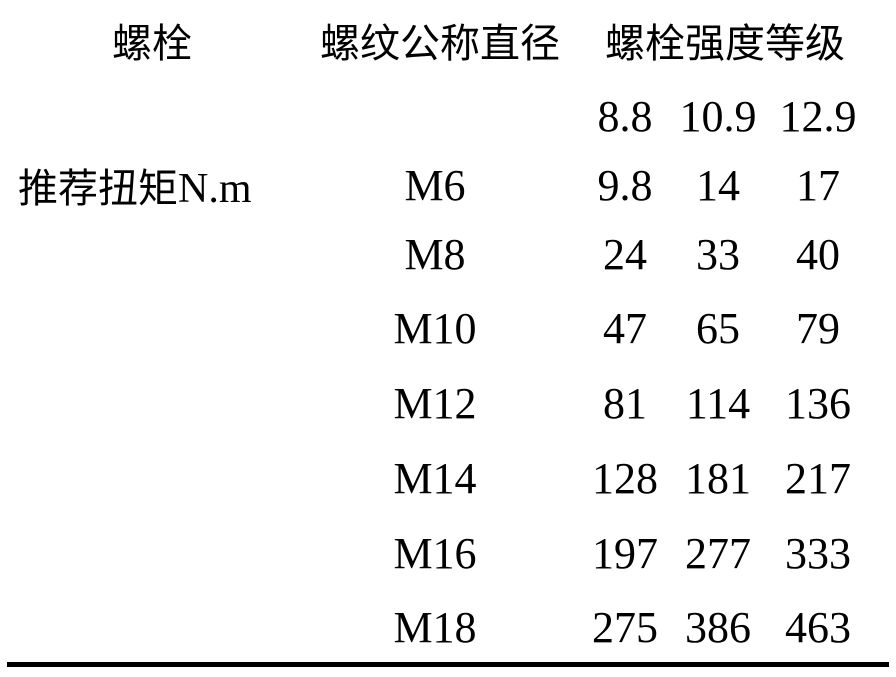 The height and width of the screenshot is (677, 896). Describe the element at coordinates (818, 627) in the screenshot. I see `torque-value: 463` at that location.